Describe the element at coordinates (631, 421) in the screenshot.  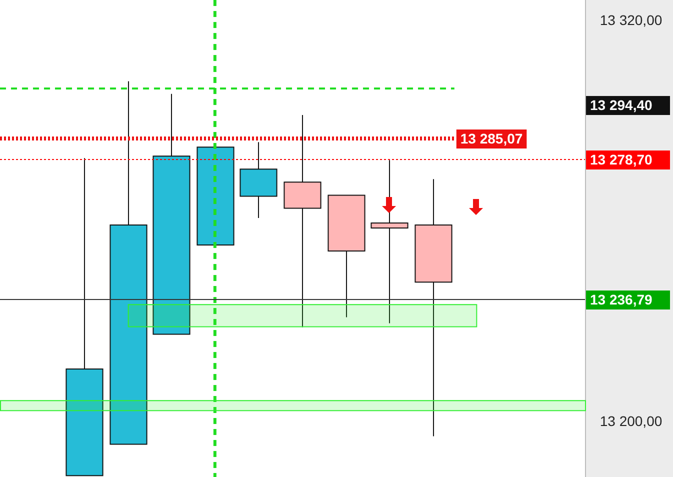
I see `y-tick-label: 13 200,00` at that location.